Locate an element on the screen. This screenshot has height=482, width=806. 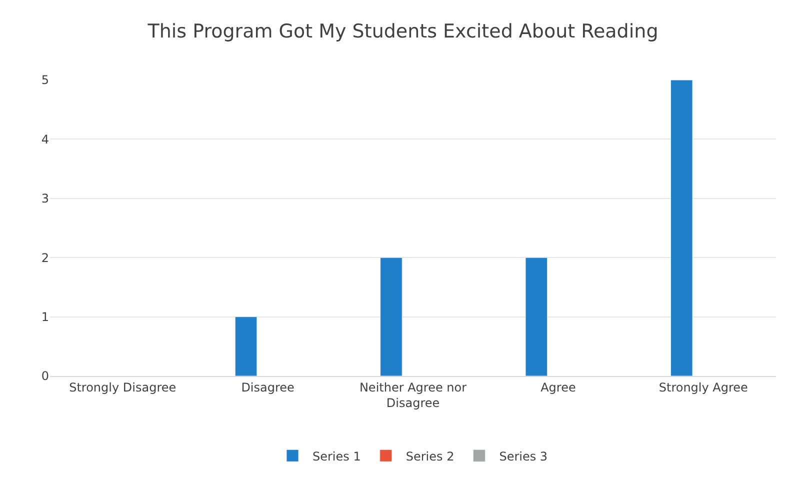
y-tick-label: 0 is located at coordinates (45, 376).